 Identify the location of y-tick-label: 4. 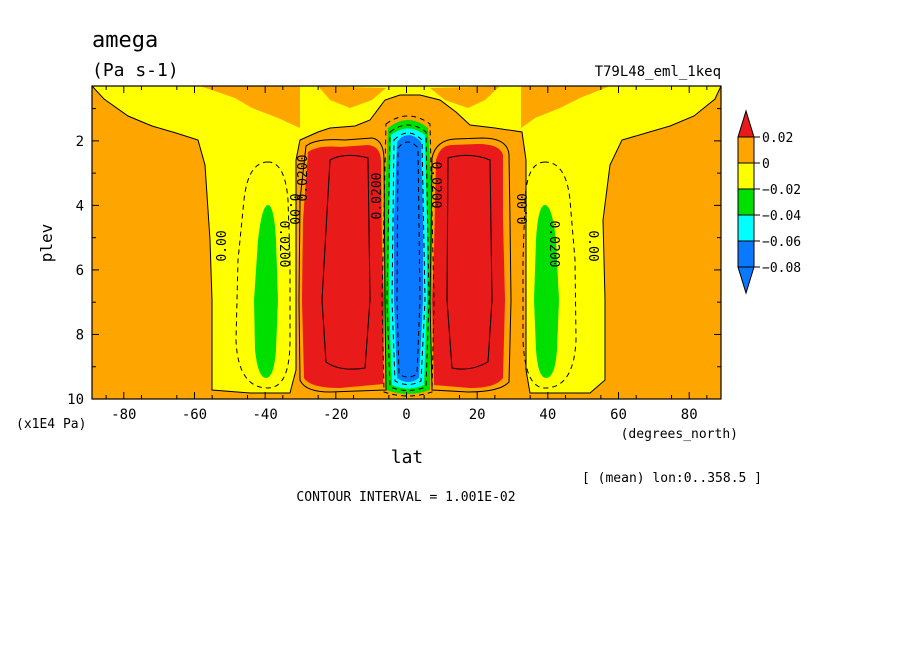
(80, 206).